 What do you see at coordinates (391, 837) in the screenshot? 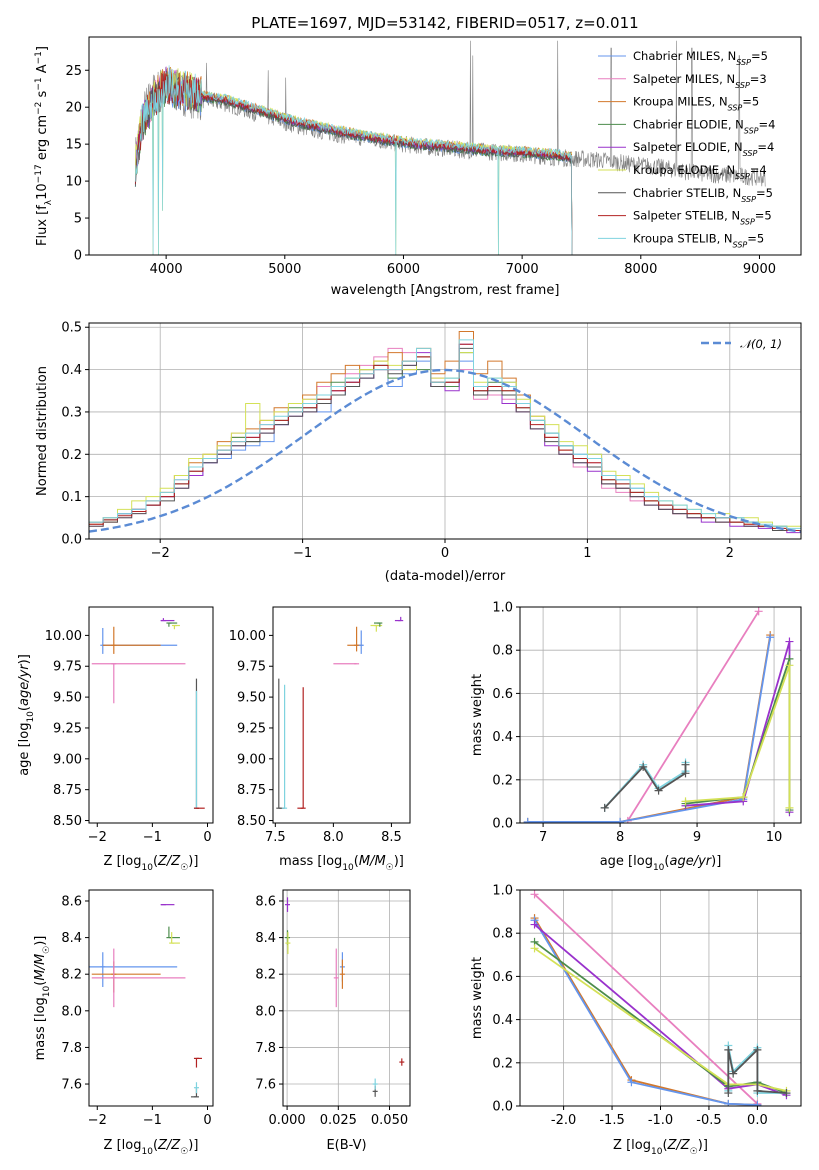
I see `x-tick-label: 8.5` at bounding box center [391, 837].